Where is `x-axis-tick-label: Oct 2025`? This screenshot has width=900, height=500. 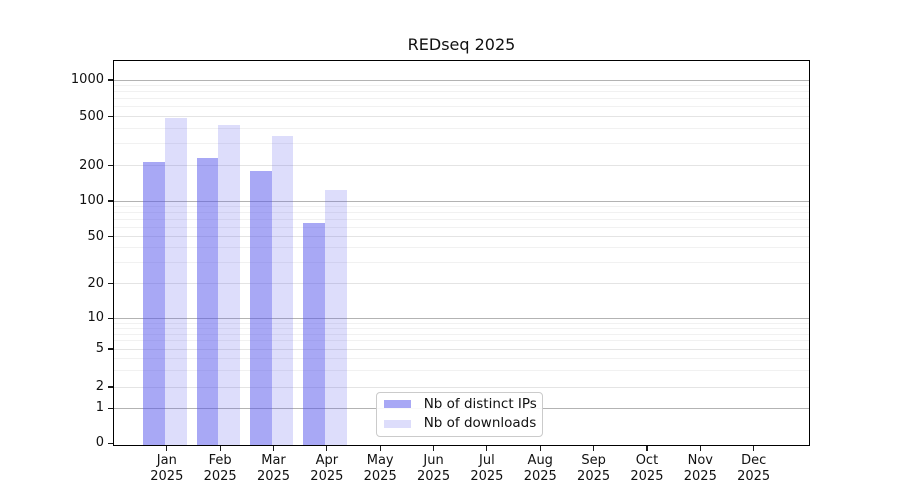 x-axis-tick-label: Oct 2025 is located at coordinates (647, 468).